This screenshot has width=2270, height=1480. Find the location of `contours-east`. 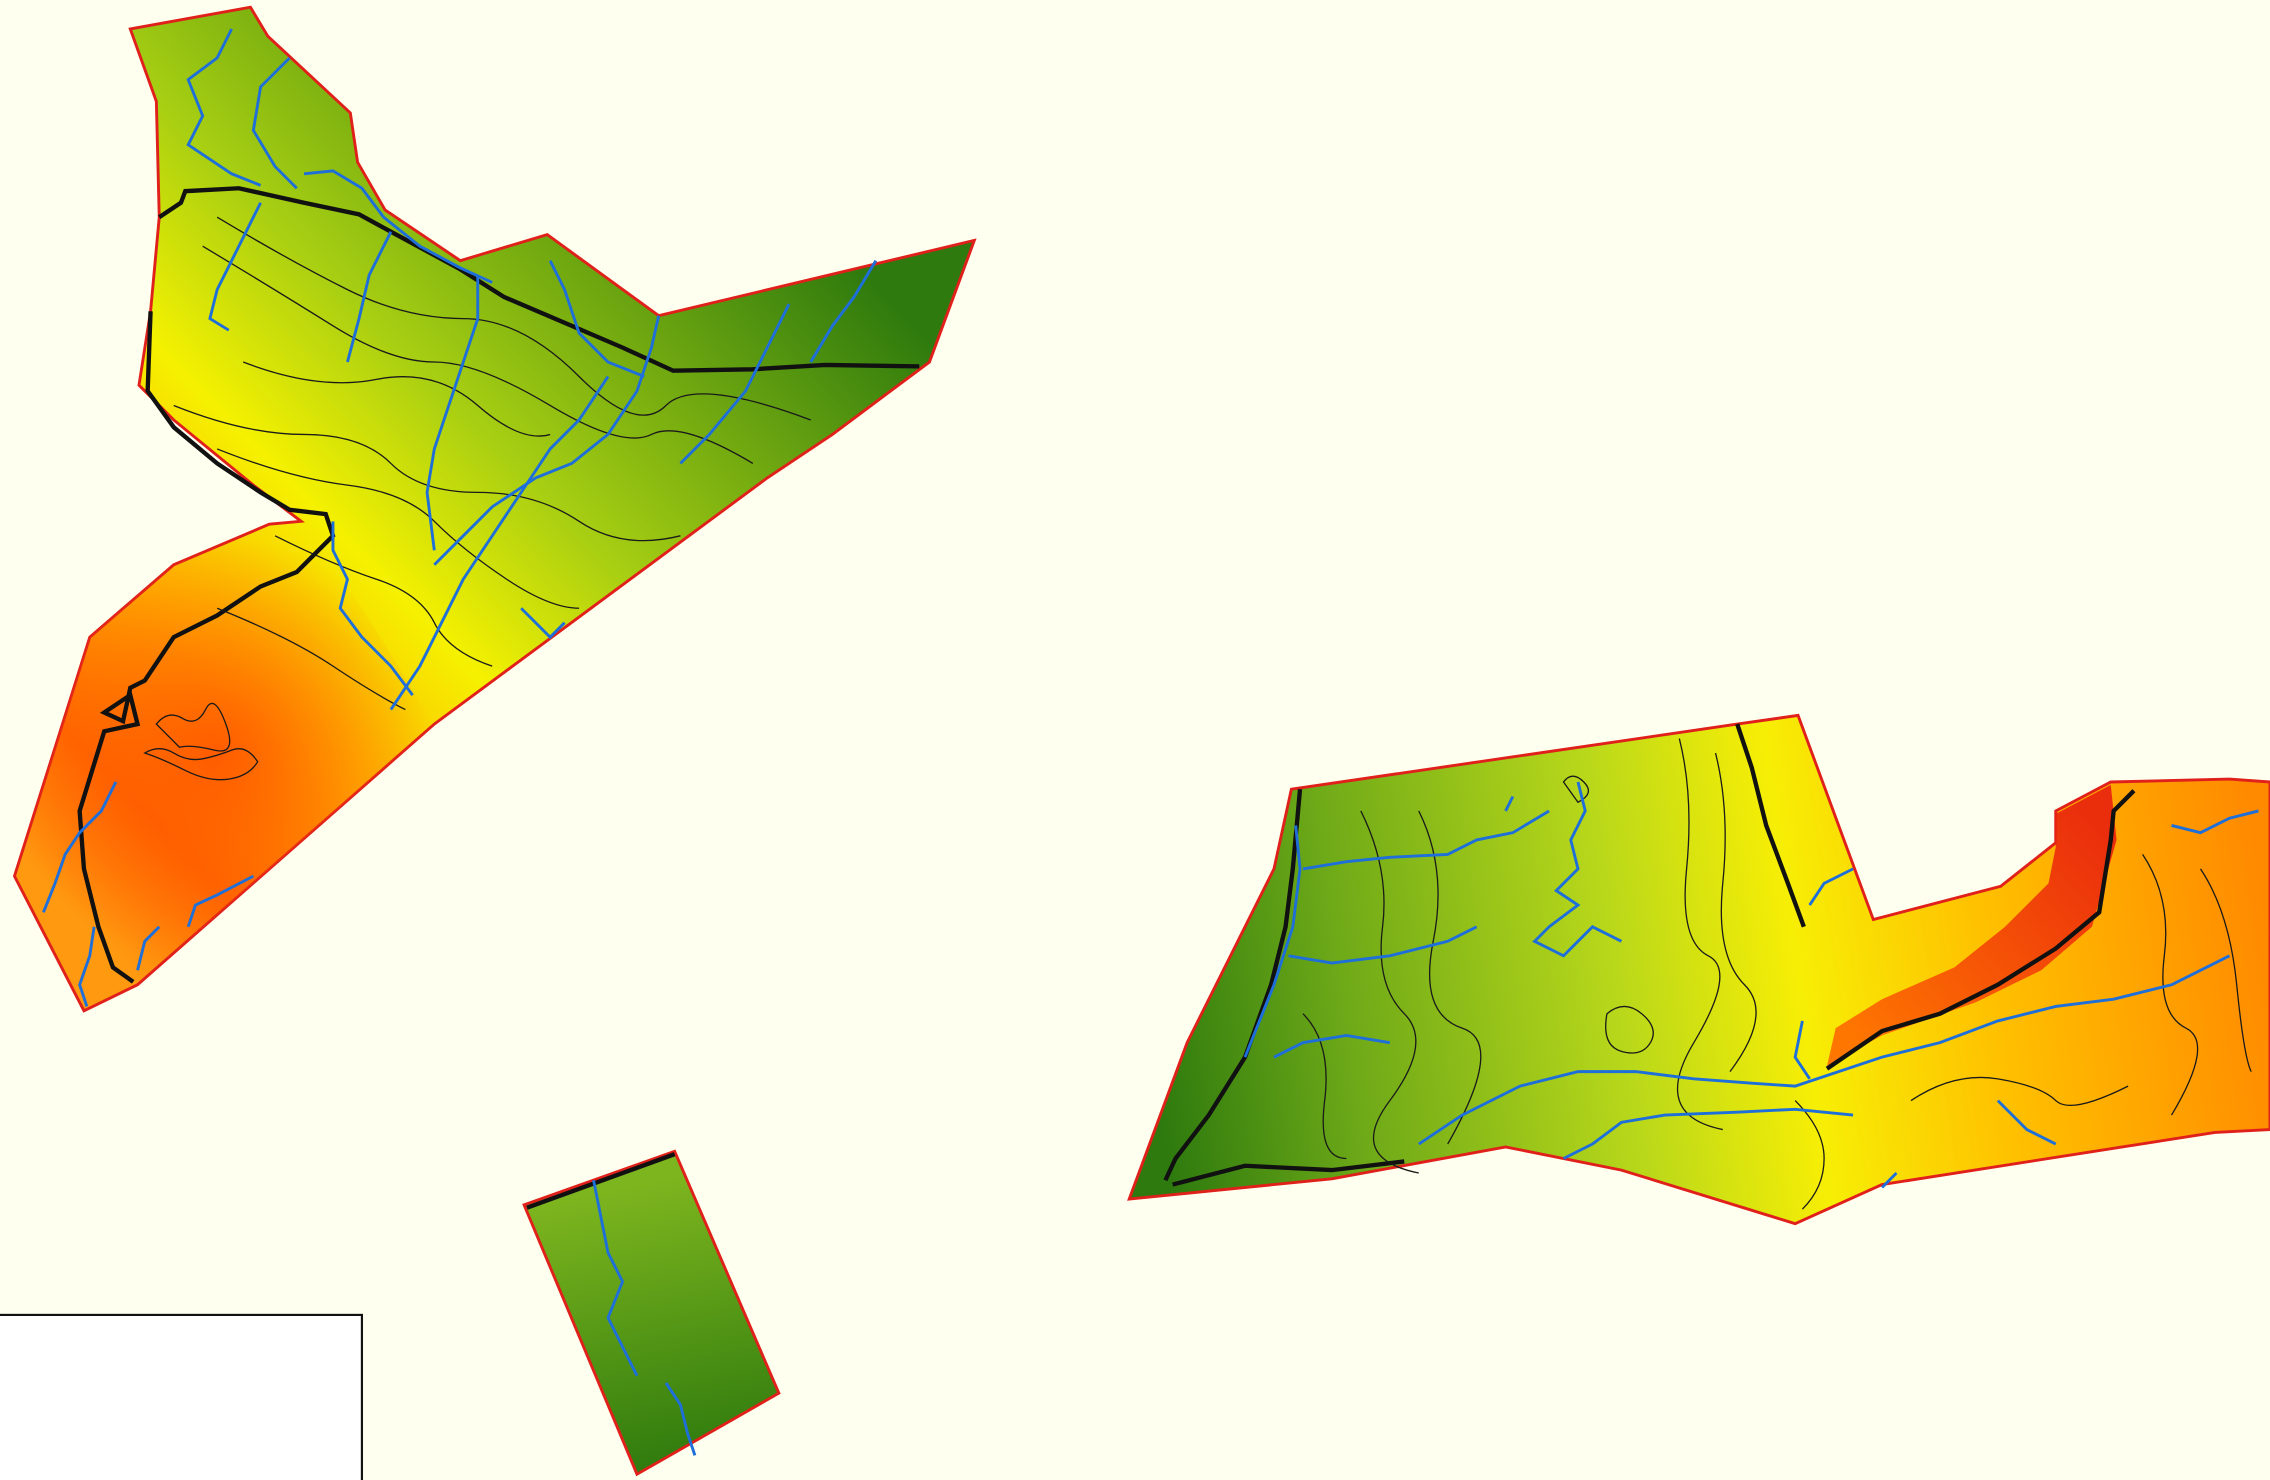

contours-east is located at coordinates (1777, 974).